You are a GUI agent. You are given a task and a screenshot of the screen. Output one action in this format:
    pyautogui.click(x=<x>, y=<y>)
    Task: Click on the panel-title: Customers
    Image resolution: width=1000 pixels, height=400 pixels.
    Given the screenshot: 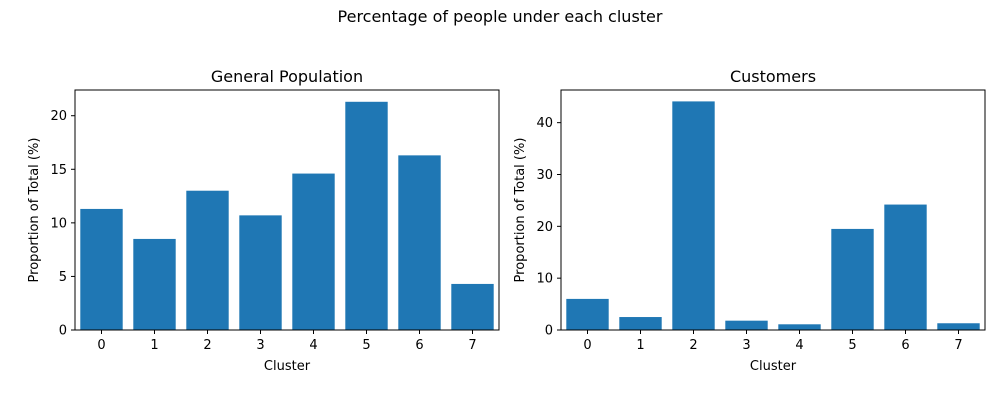 What is the action you would take?
    pyautogui.click(x=773, y=76)
    